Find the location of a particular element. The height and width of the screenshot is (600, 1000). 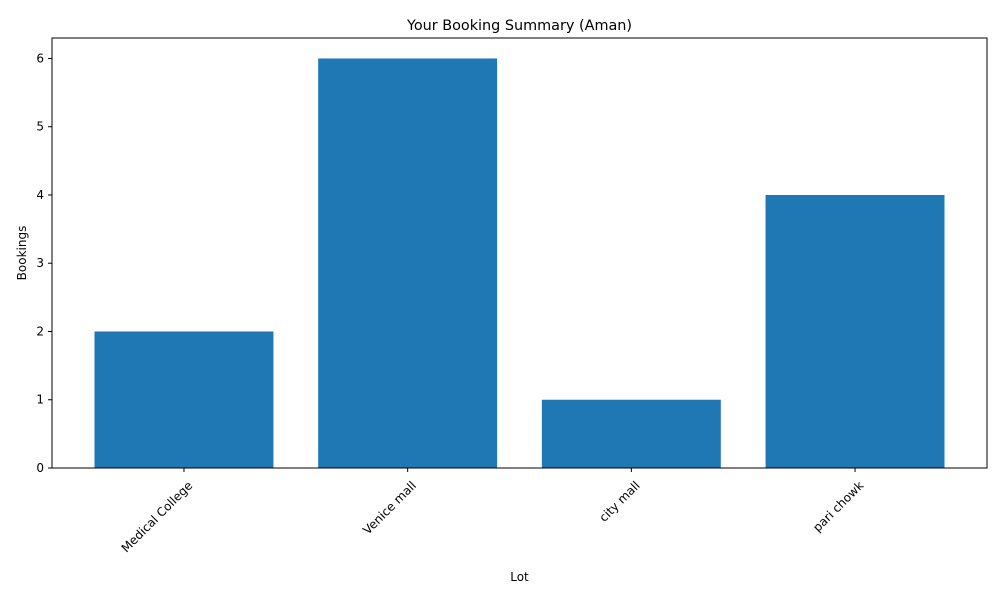

y-tick-label: 6 is located at coordinates (40, 58).